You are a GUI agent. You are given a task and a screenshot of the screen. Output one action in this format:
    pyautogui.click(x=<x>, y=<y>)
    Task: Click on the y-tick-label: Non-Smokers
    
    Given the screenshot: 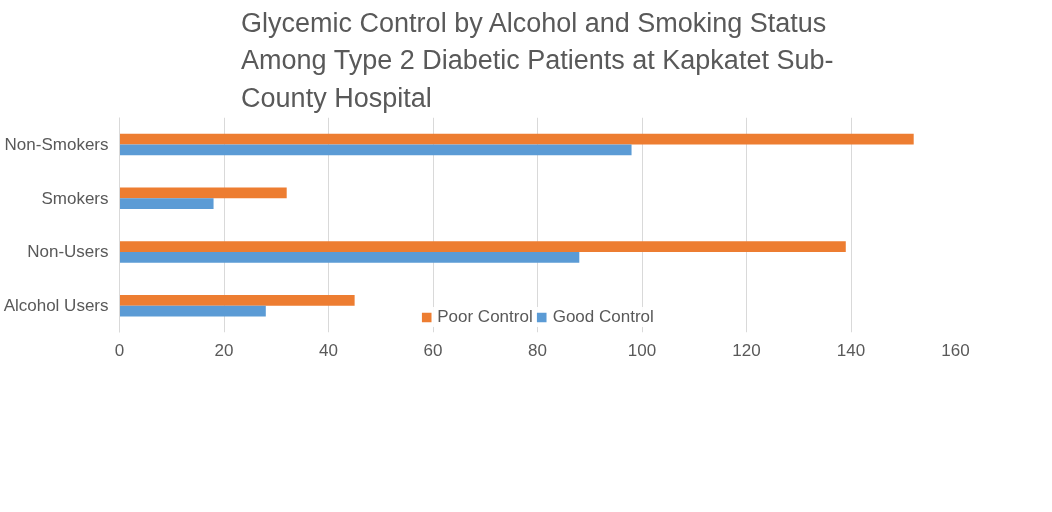 What is the action you would take?
    pyautogui.click(x=56, y=144)
    